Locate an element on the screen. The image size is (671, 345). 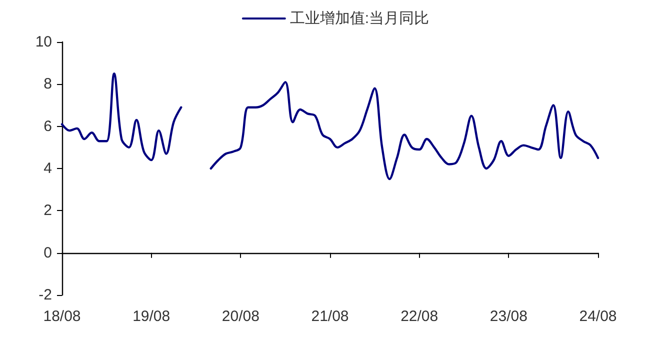
x-tick-label: 18/08 is located at coordinates (62, 316).